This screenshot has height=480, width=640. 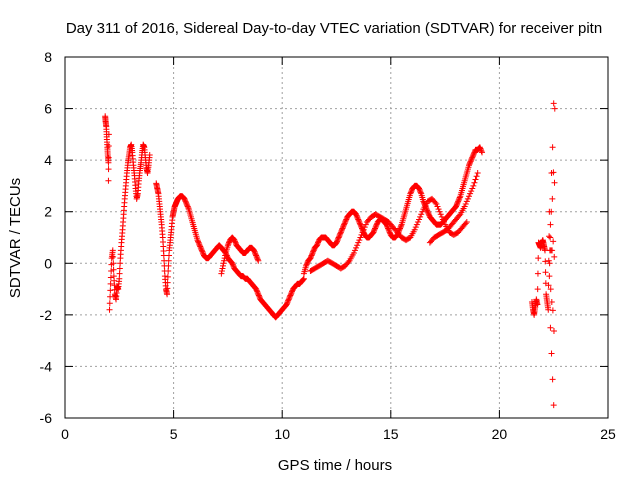 What do you see at coordinates (608, 434) in the screenshot?
I see `x-tick-label: 25` at bounding box center [608, 434].